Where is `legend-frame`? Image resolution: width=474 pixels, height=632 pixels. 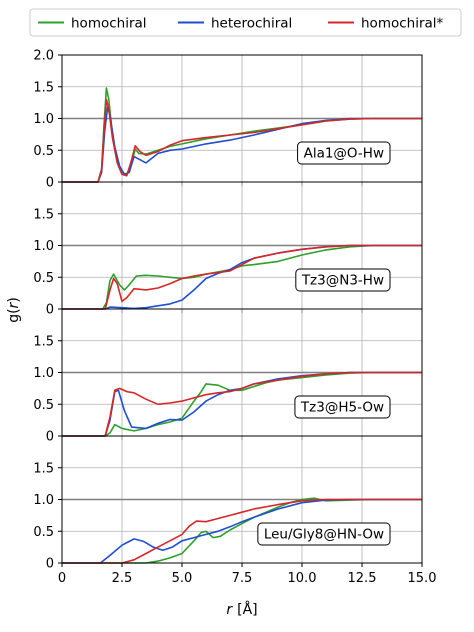
legend-frame is located at coordinates (245, 22).